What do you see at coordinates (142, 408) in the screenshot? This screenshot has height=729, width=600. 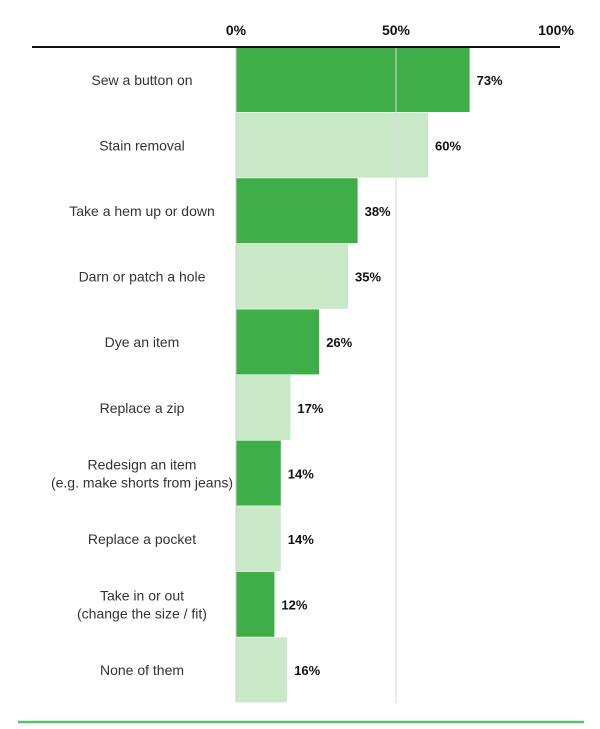 I see `category-label-5: Replace a zip` at bounding box center [142, 408].